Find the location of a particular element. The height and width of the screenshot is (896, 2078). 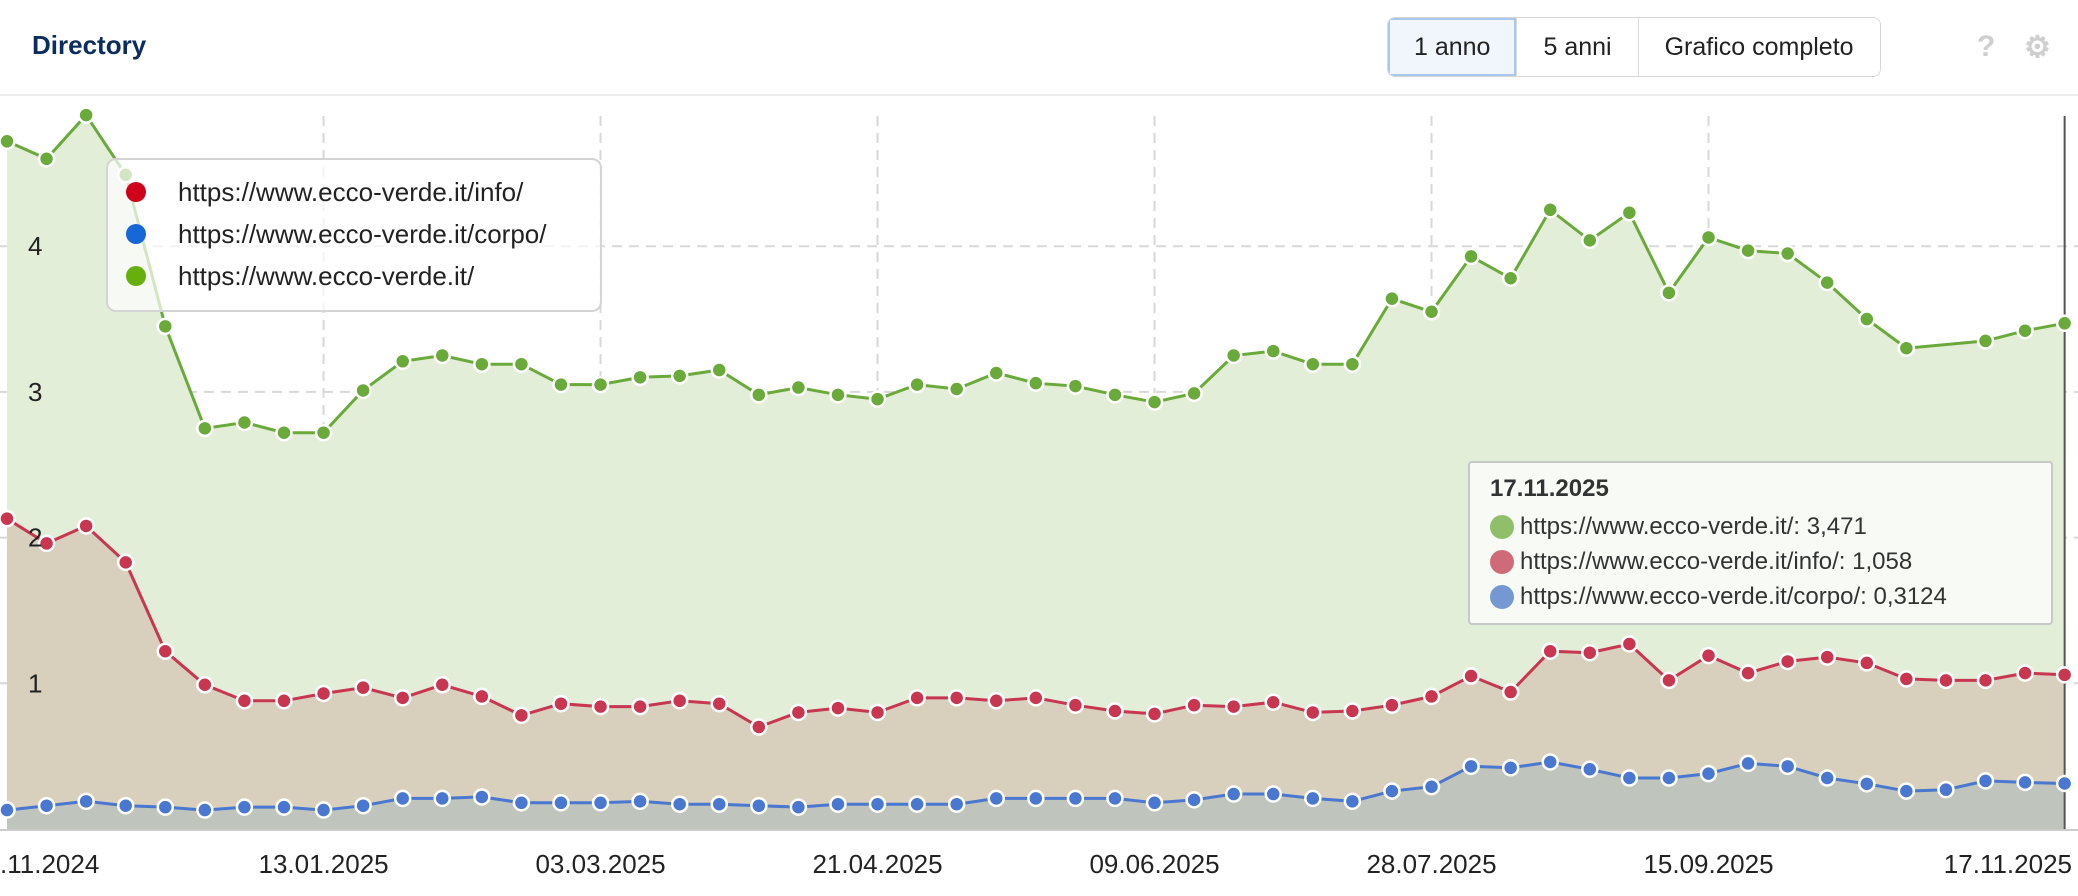

legend-item-info: https://www.ecco-verde.it/info/ is located at coordinates (324, 192).